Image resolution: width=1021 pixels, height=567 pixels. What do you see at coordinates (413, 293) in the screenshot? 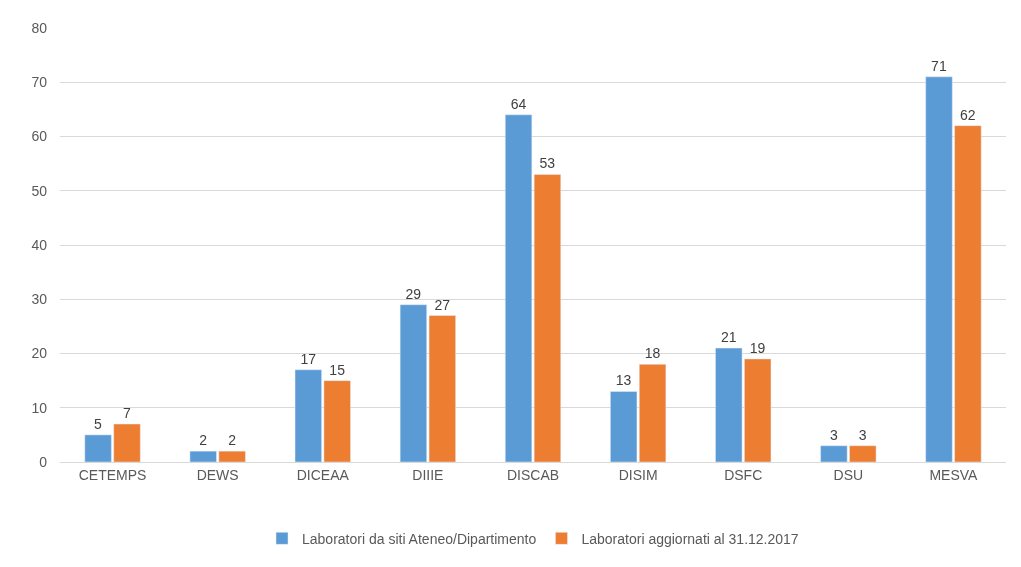
I see `data-label: 29` at bounding box center [413, 293].